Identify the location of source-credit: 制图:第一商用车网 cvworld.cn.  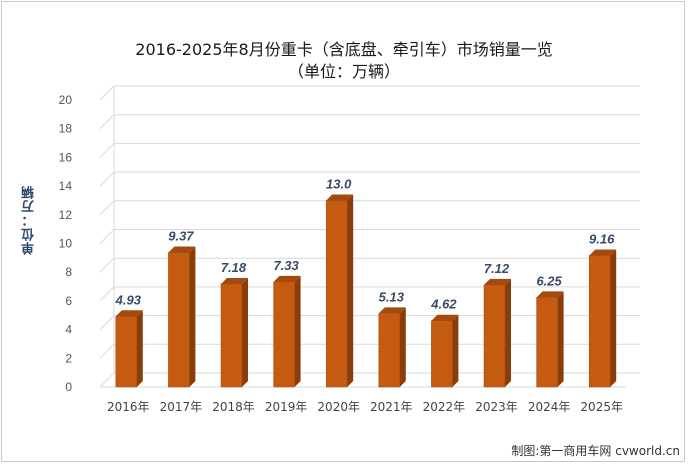
(595, 451).